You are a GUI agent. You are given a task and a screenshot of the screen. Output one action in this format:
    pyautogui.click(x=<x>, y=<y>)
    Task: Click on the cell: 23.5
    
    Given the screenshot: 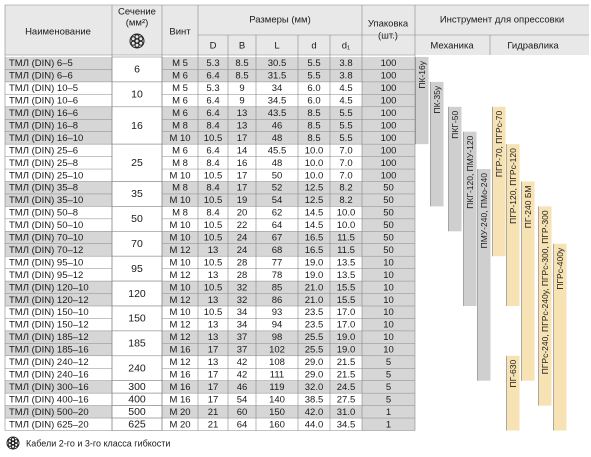 What is the action you would take?
    pyautogui.click(x=314, y=325)
    